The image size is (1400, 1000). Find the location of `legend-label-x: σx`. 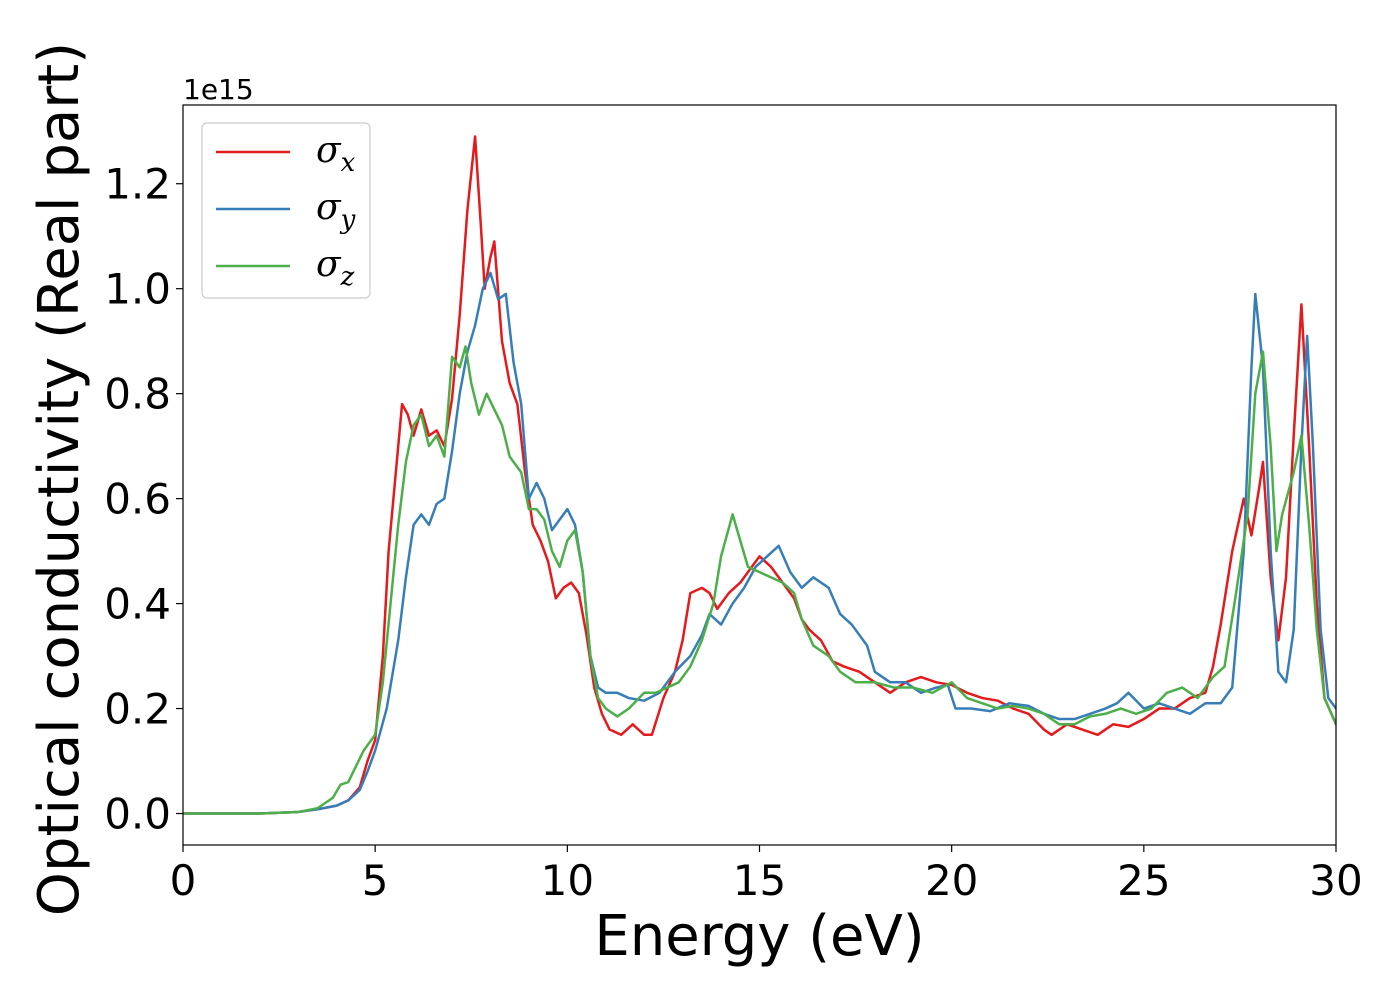

legend-label-x: σx is located at coordinates (336, 154).